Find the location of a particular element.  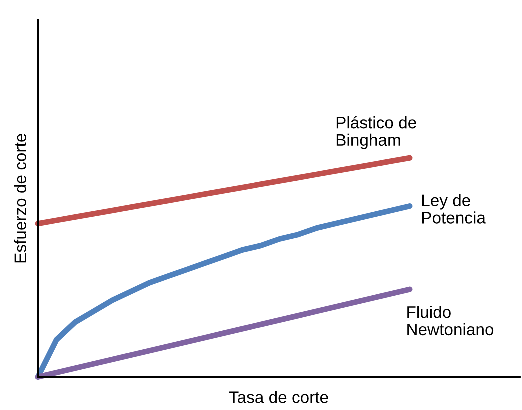

series-label: Ley de Potencia is located at coordinates (454, 209).